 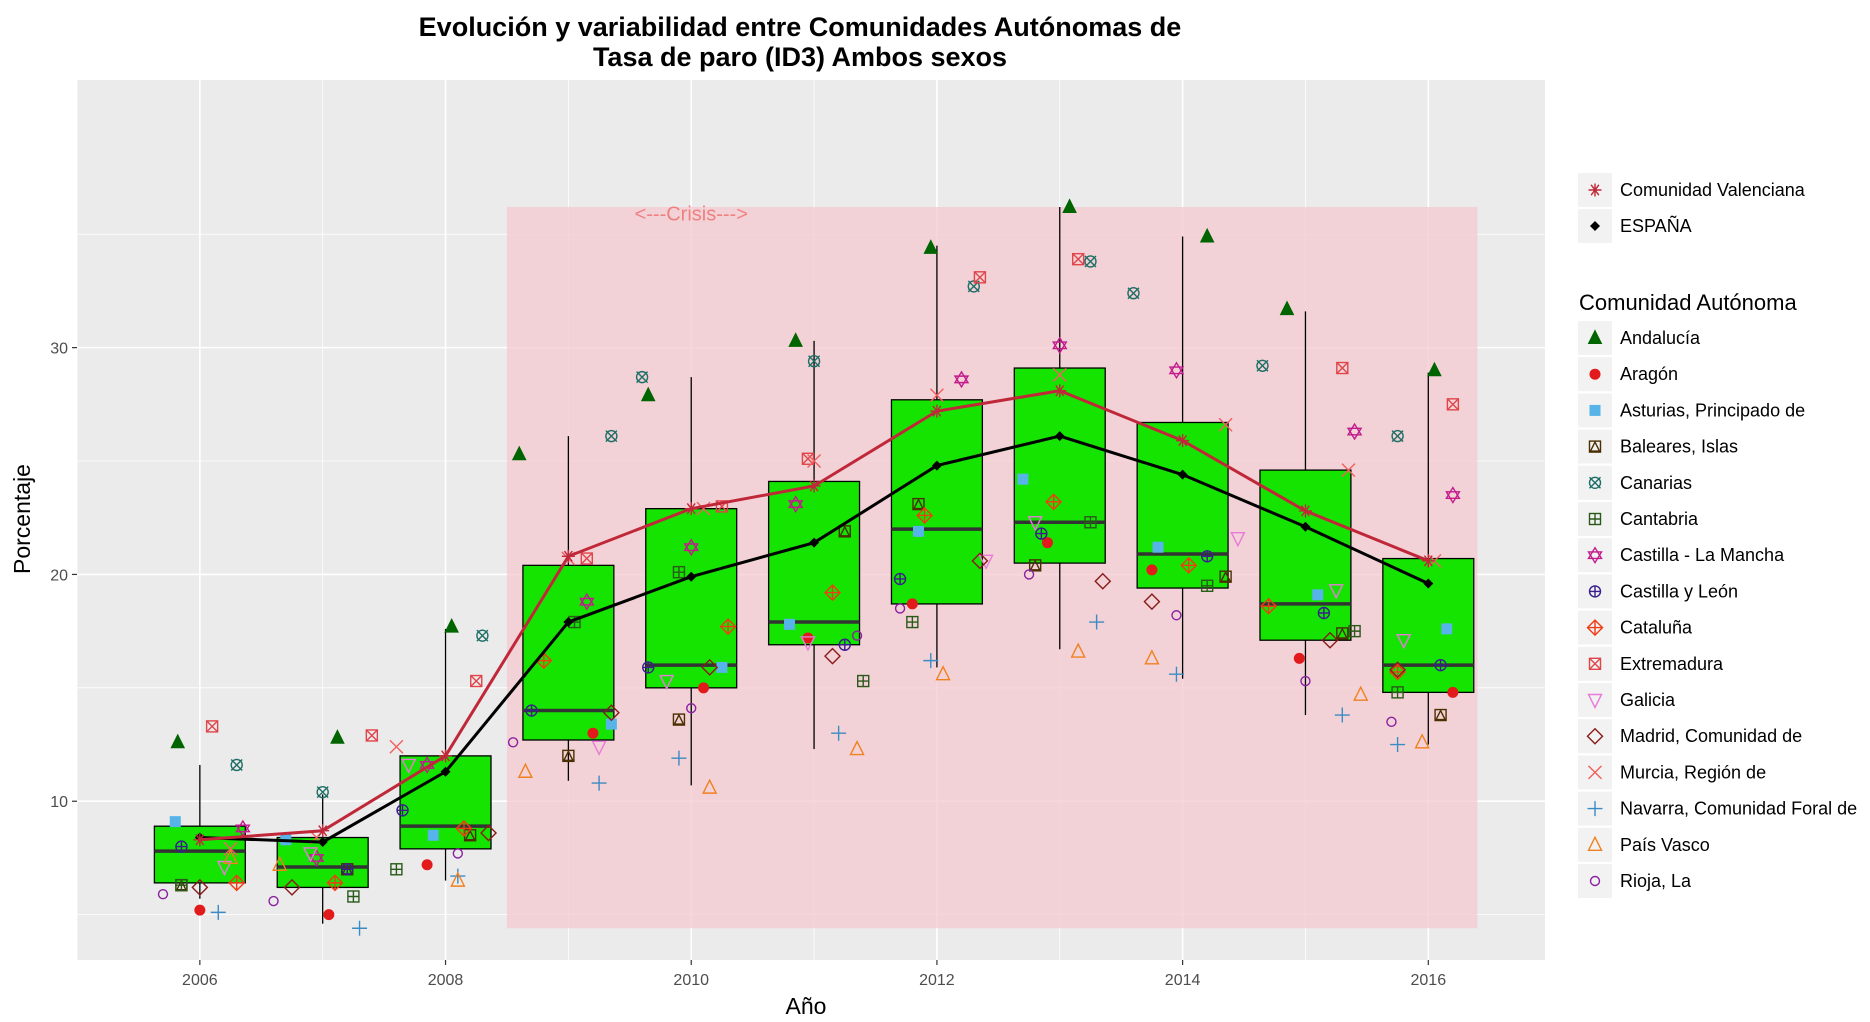 What do you see at coordinates (1688, 302) in the screenshot?
I see `legend-title: Comunidad Autónoma` at bounding box center [1688, 302].